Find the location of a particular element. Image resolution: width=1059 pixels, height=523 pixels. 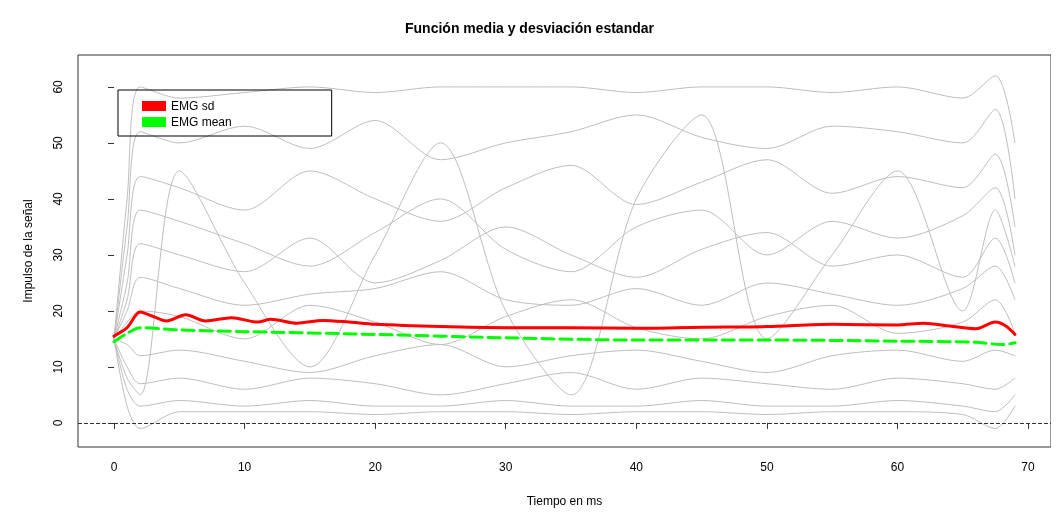

legend-label: EMG sd is located at coordinates (193, 106).